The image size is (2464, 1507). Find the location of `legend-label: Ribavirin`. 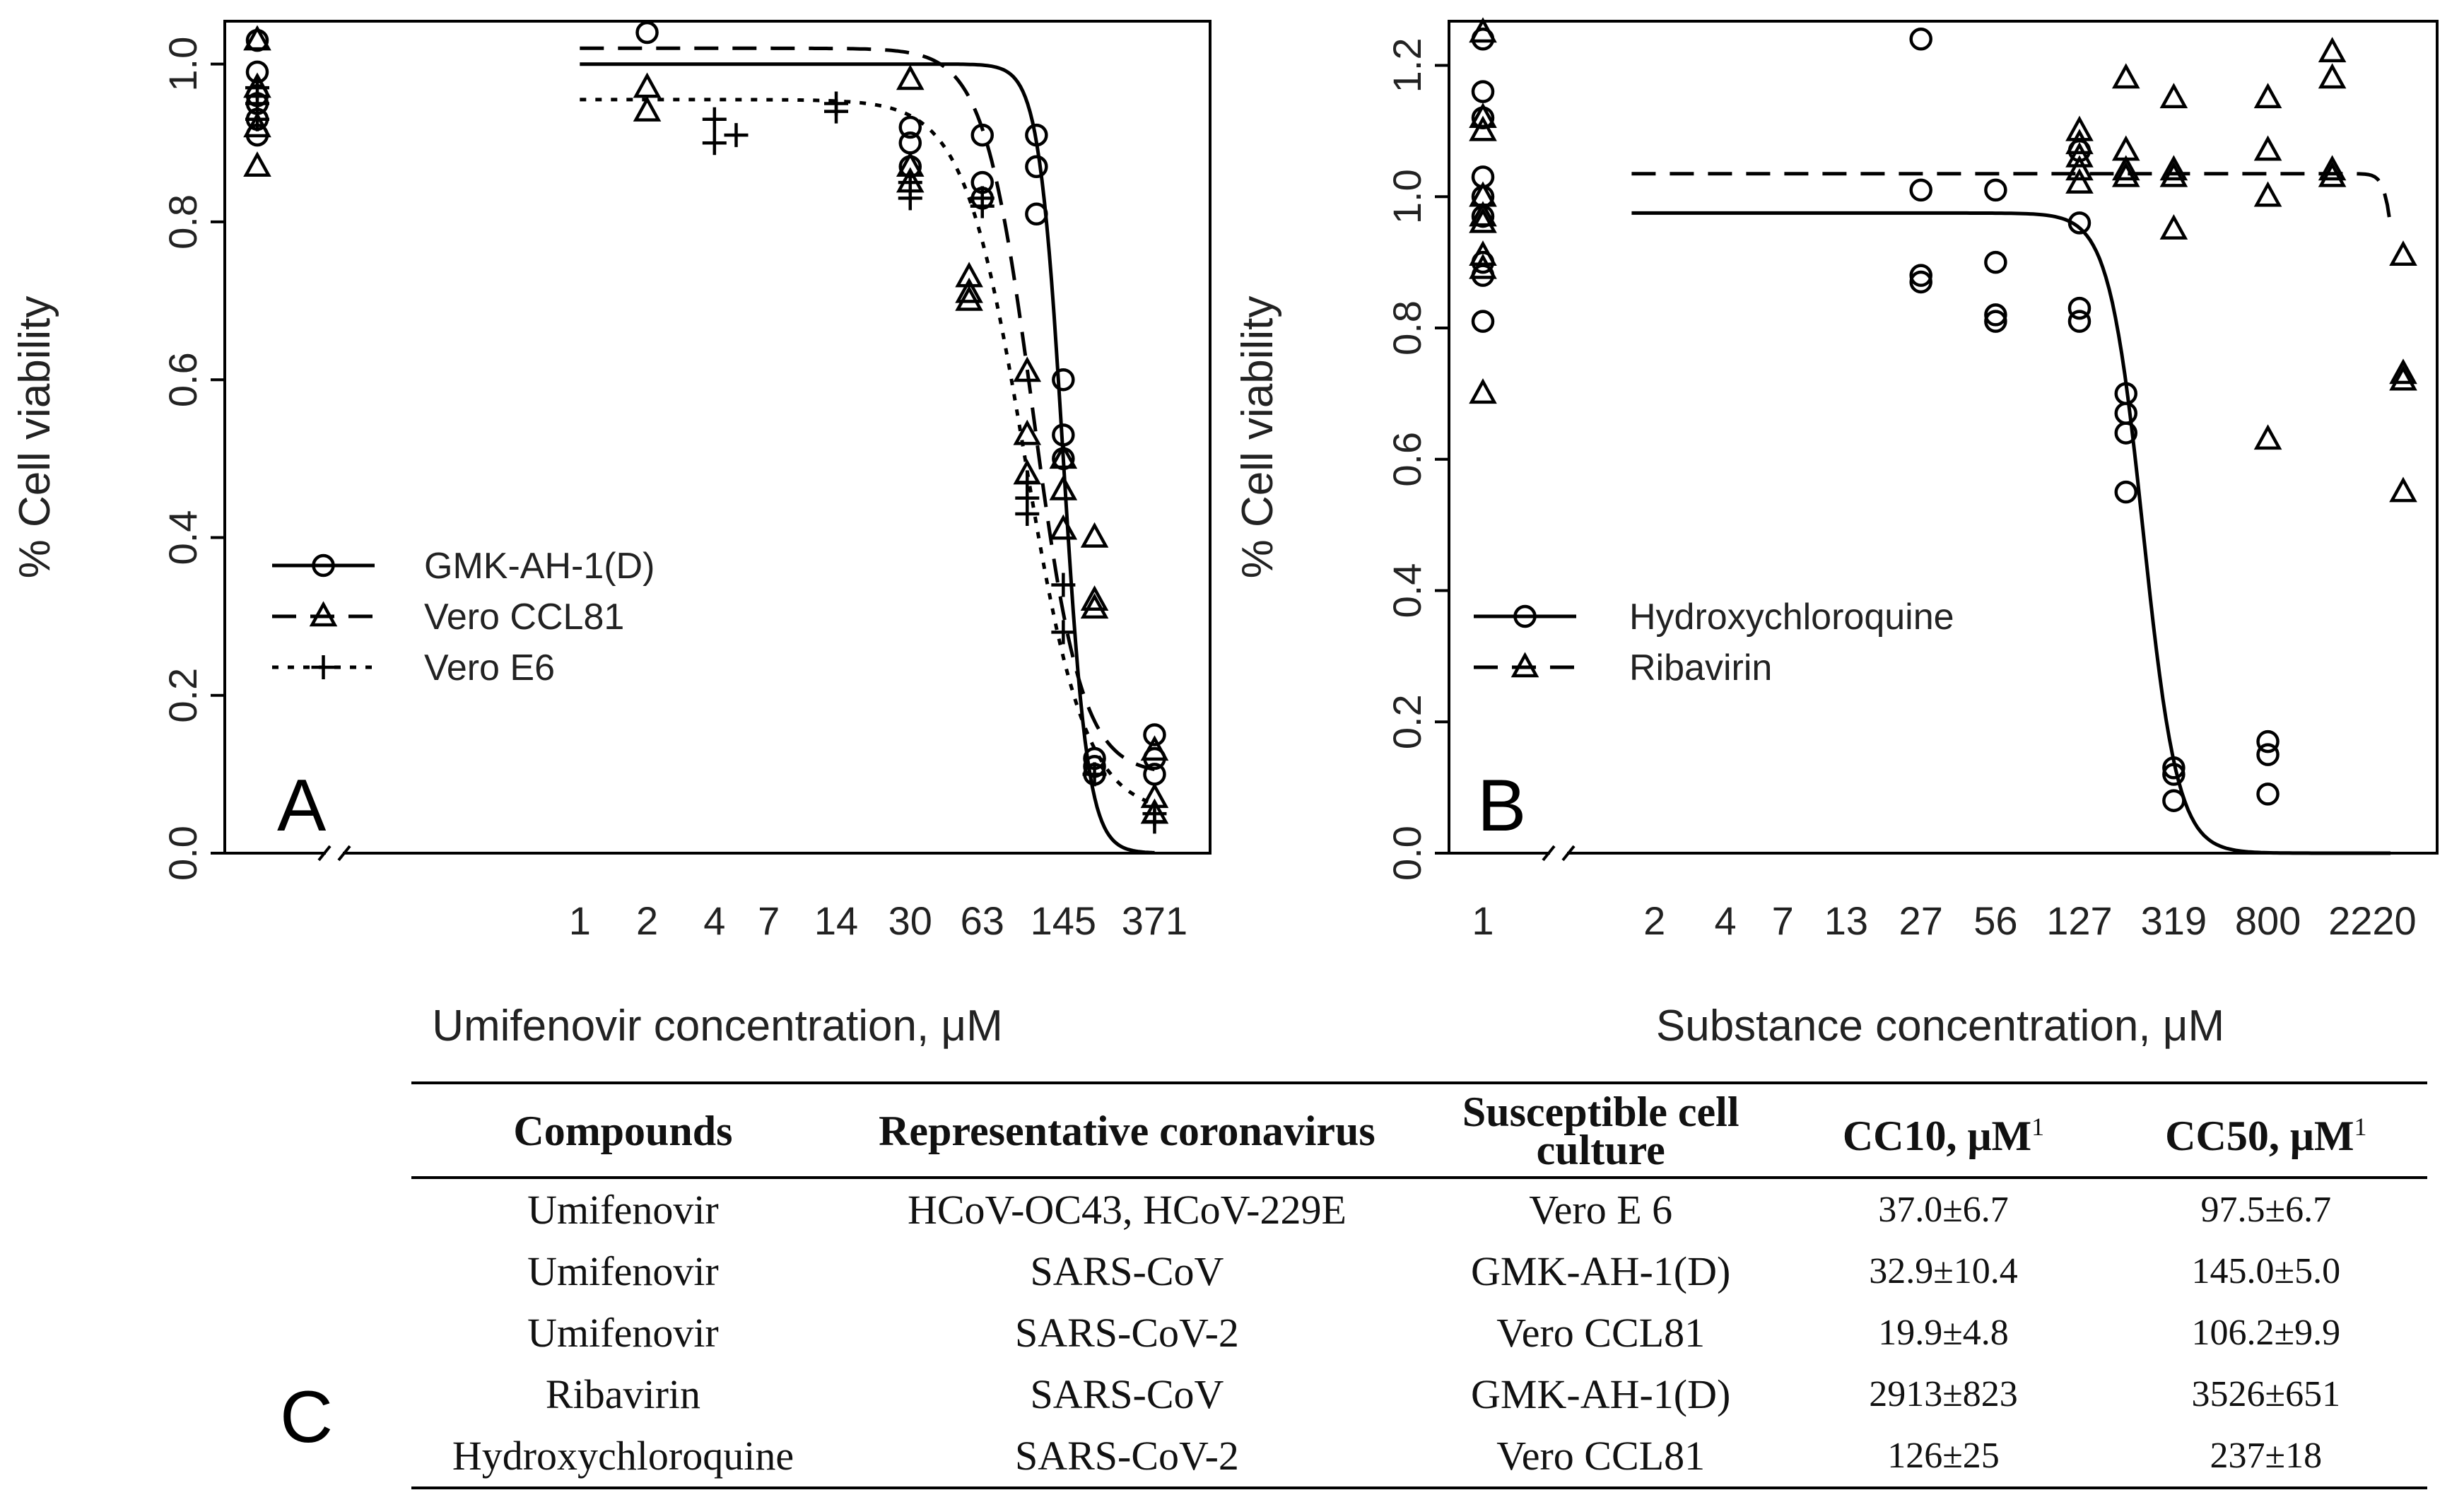

legend-label: Ribavirin is located at coordinates (1701, 667).